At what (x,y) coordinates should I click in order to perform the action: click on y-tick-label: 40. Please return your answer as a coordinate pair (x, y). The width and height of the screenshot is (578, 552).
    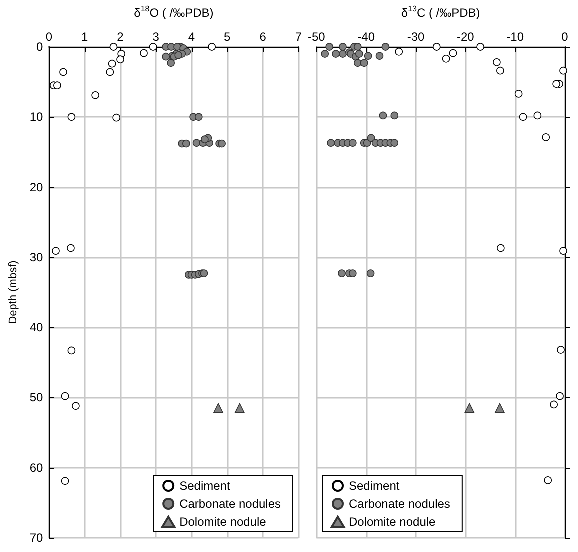
    Looking at the image, I should click on (37, 327).